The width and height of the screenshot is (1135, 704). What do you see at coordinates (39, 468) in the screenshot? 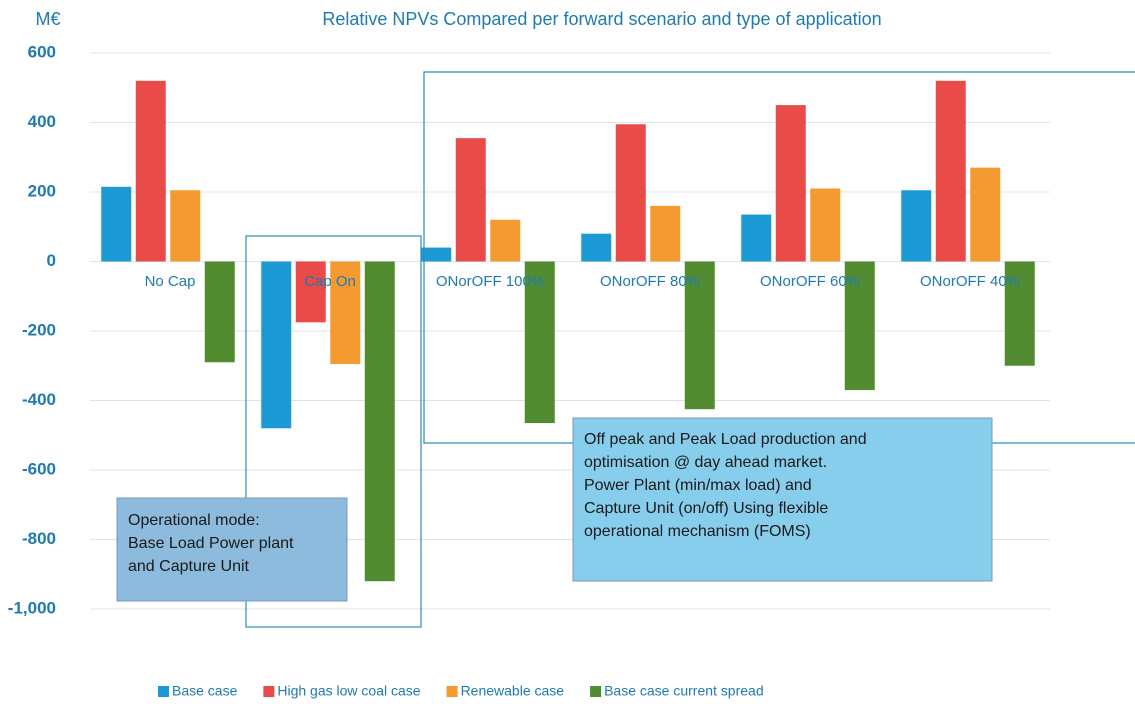
I see `y-tick-label: -600` at bounding box center [39, 468].